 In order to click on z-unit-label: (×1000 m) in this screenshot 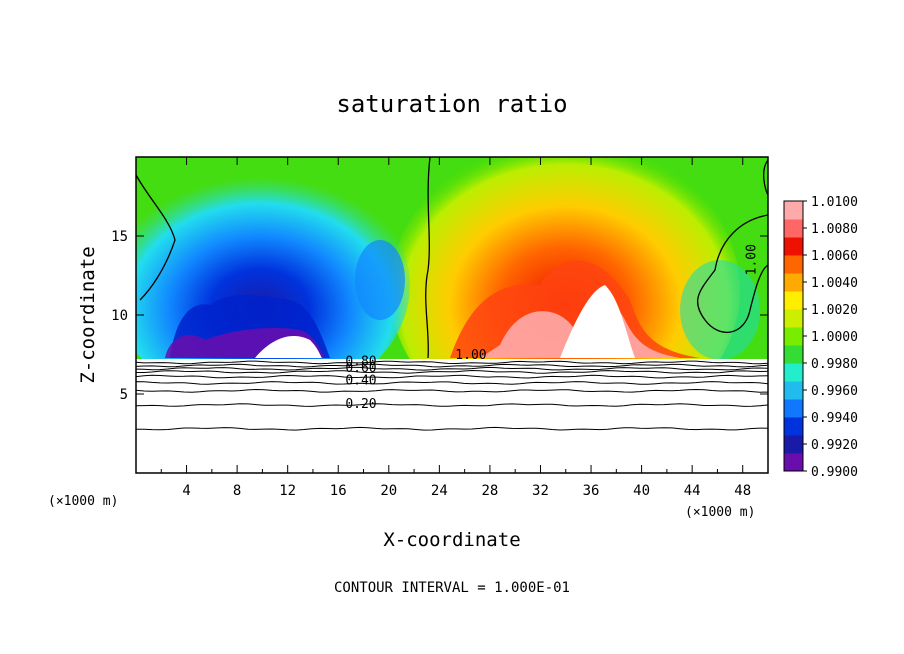, I will do `click(83, 501)`.